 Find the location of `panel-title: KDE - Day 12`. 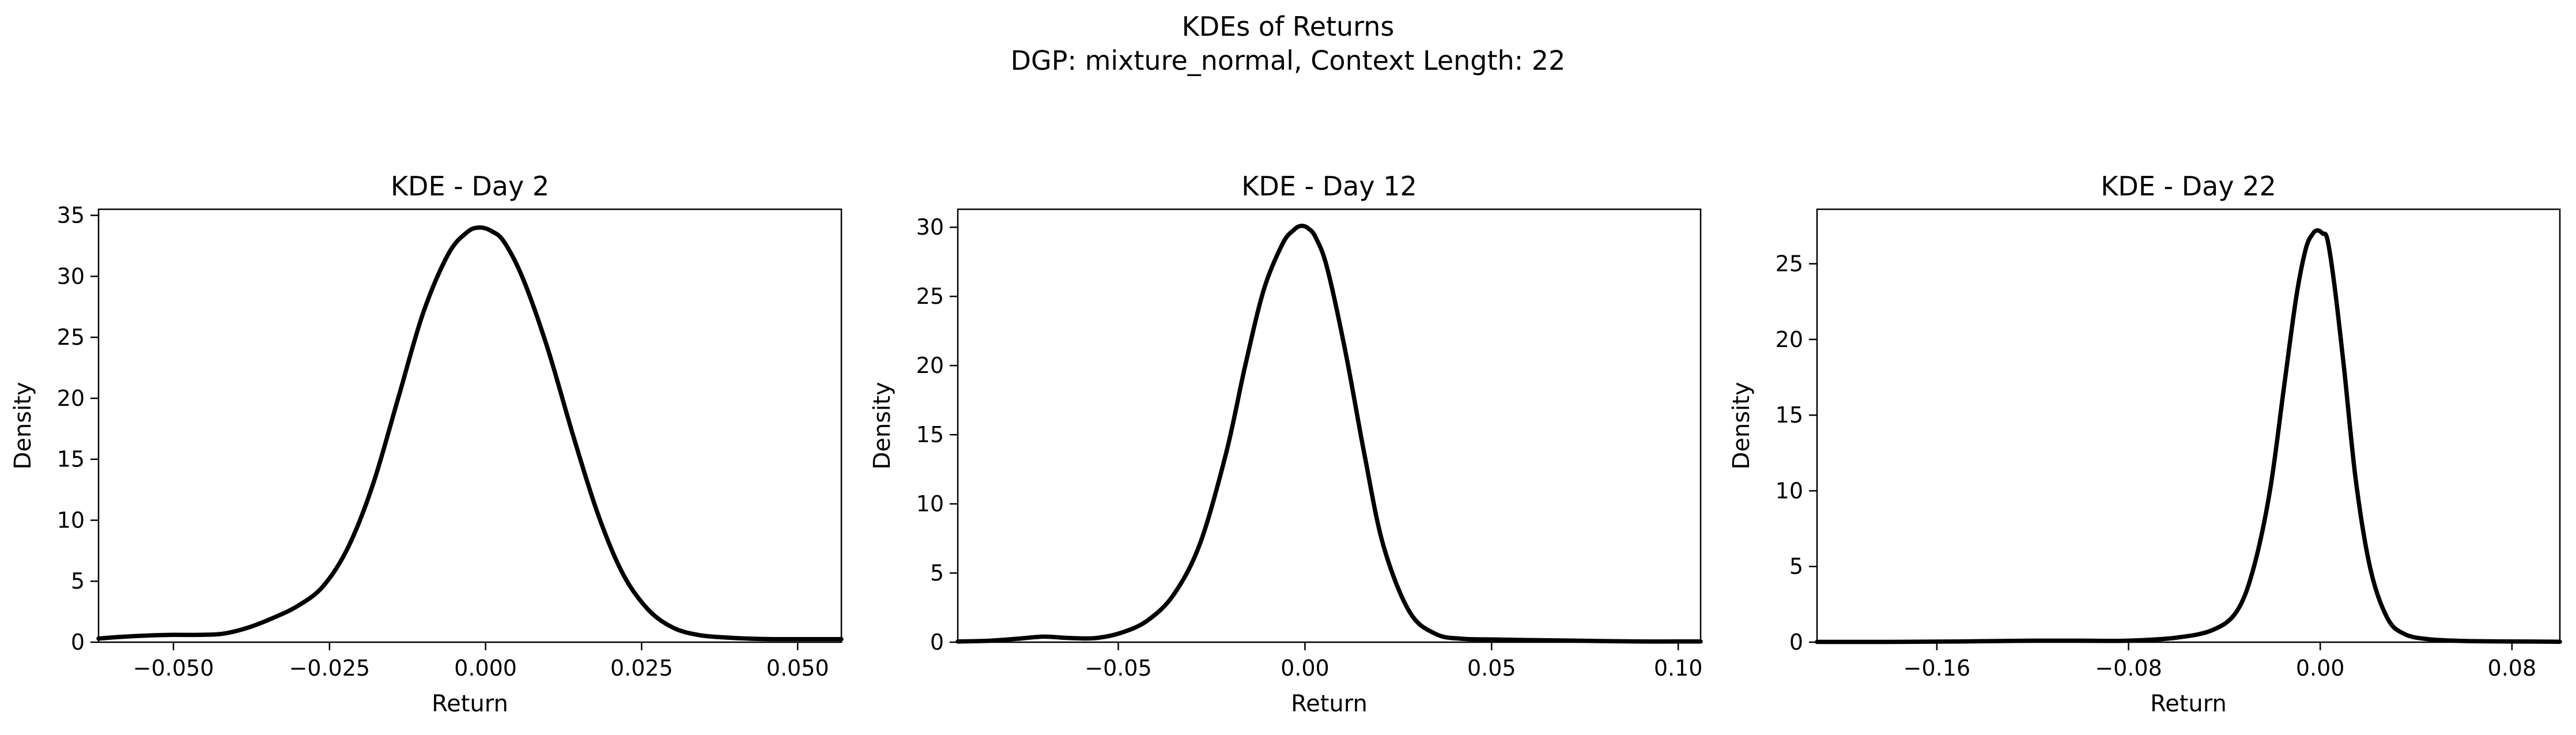

panel-title: KDE - Day 12 is located at coordinates (1329, 186).